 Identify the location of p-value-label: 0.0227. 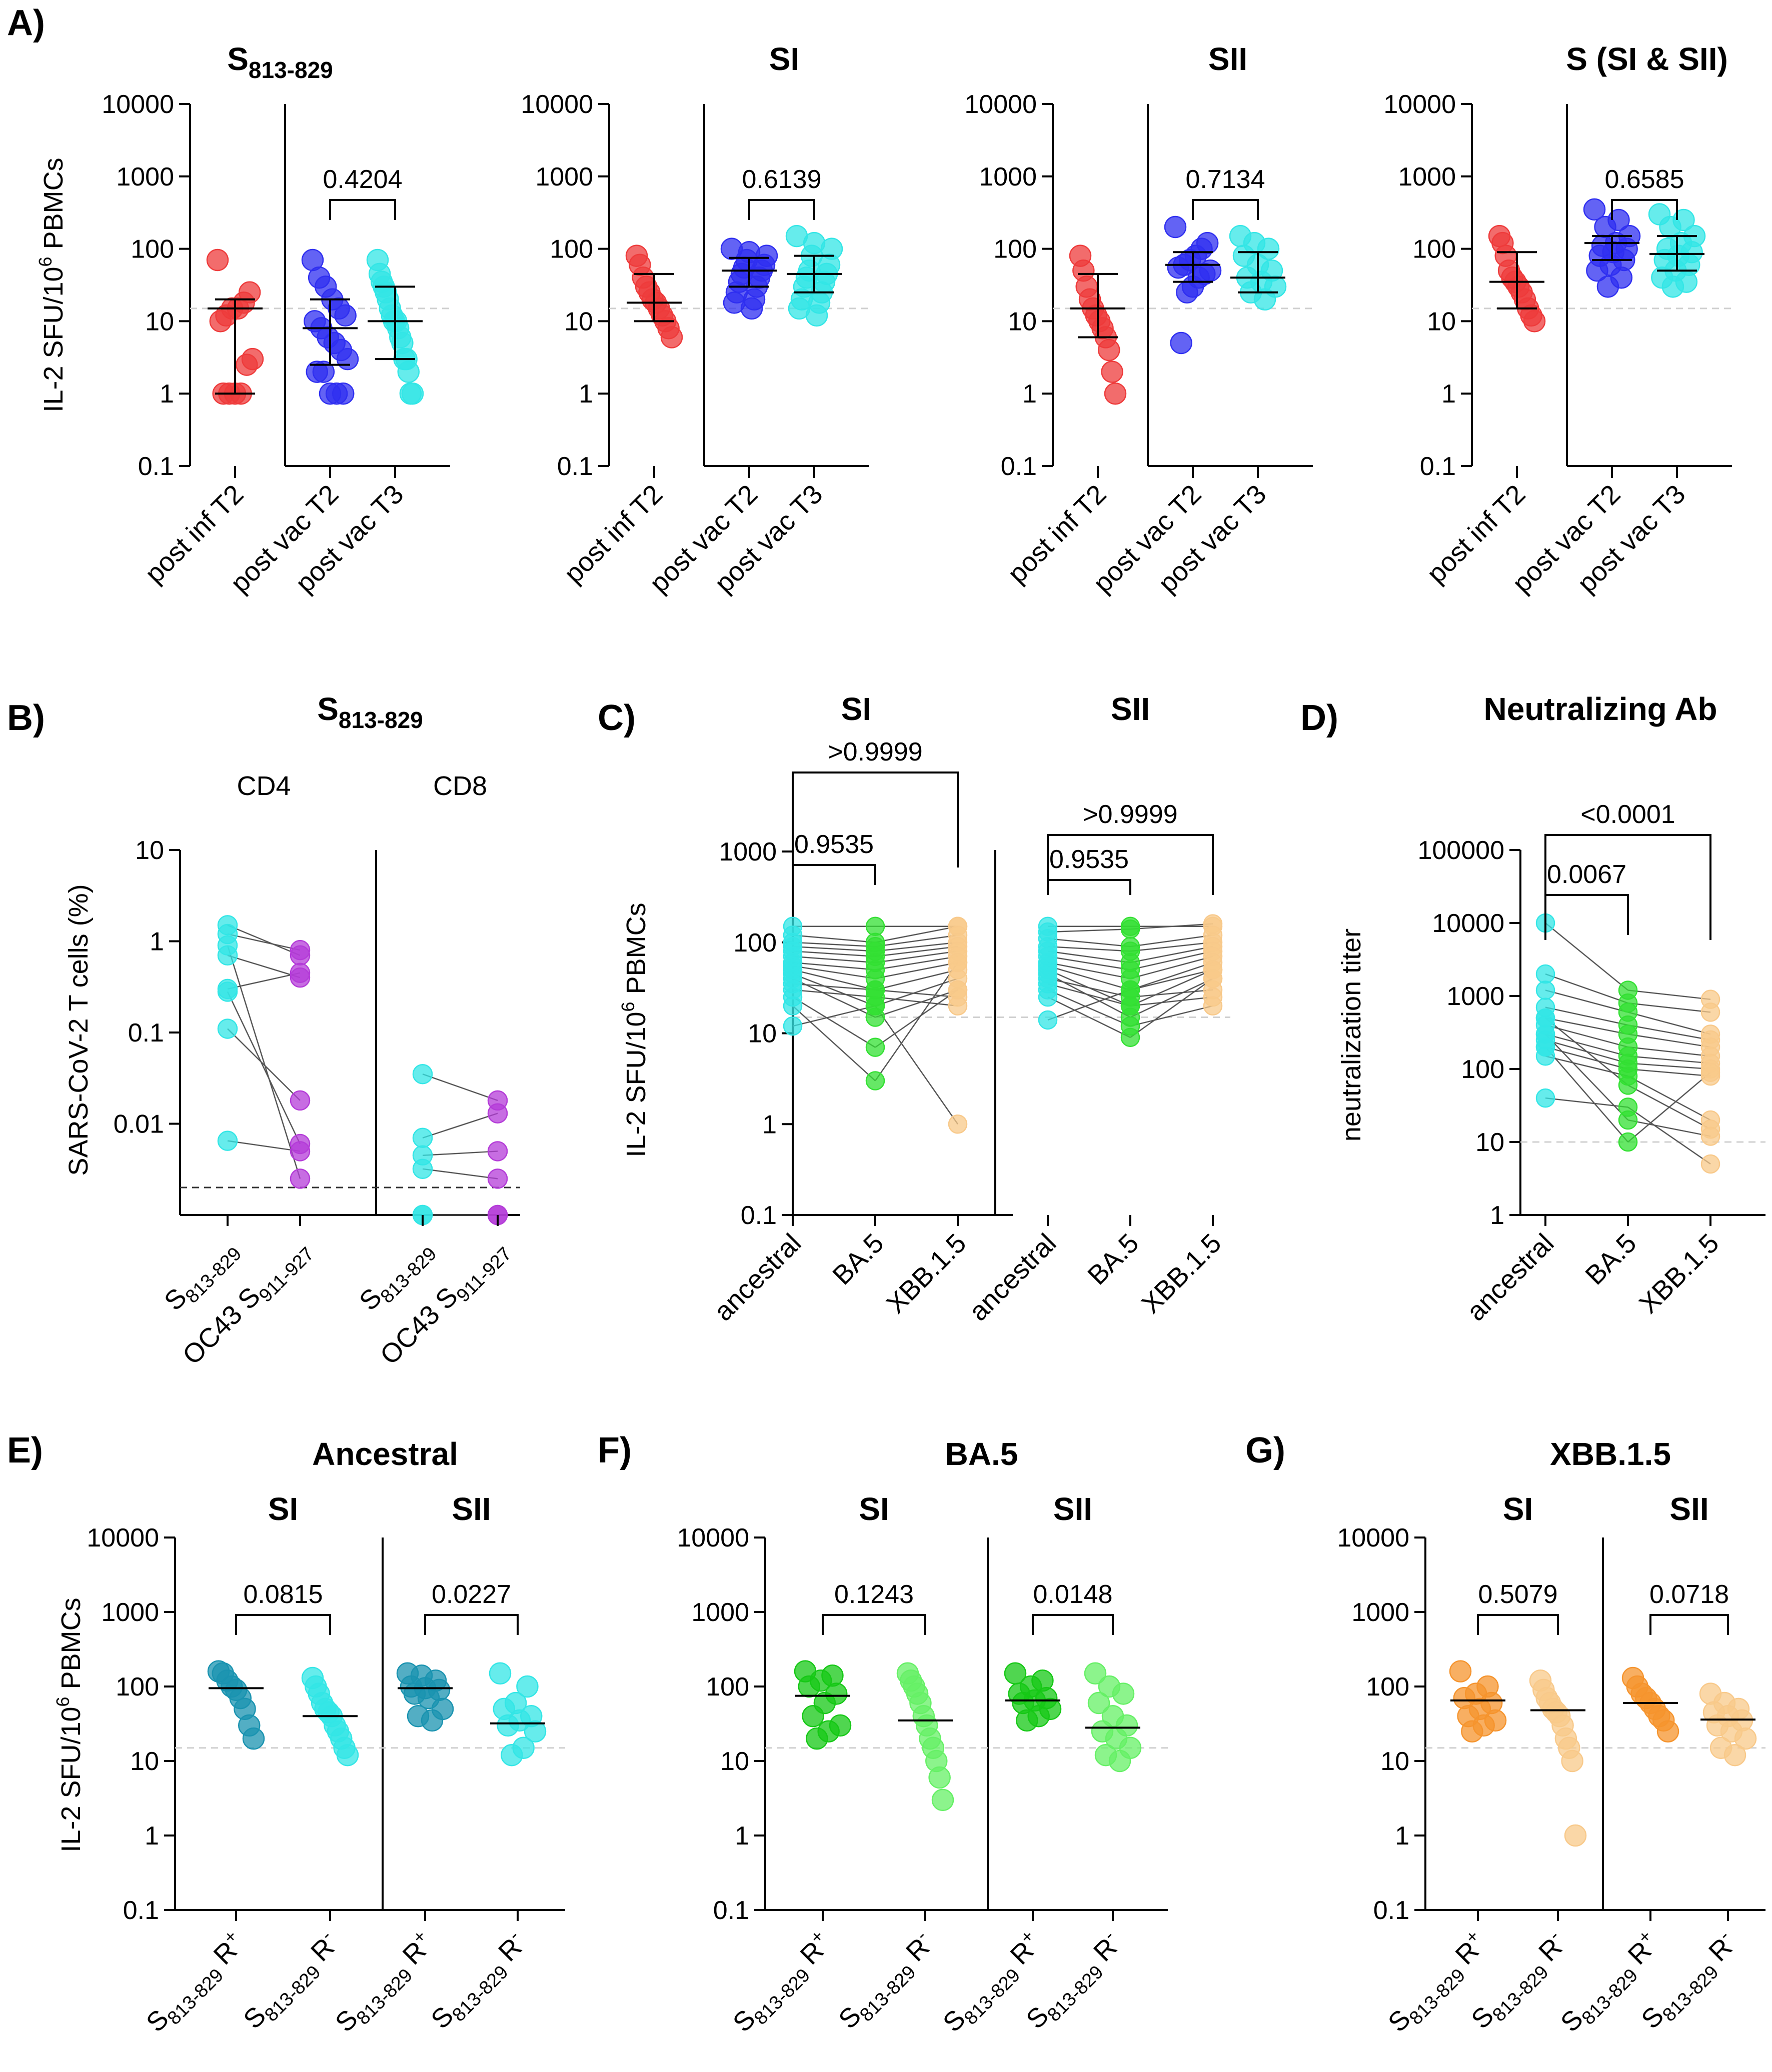
(471, 1594).